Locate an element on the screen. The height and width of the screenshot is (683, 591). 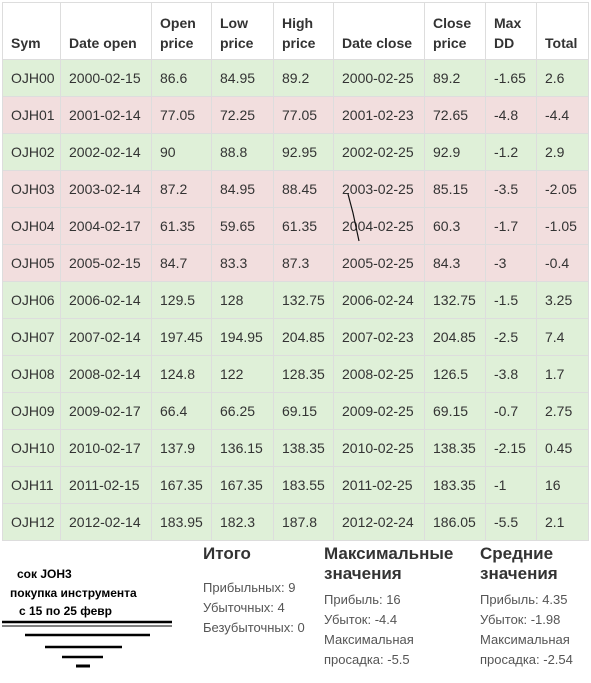
header-max-dd-line-2: DD is located at coordinates (504, 43).